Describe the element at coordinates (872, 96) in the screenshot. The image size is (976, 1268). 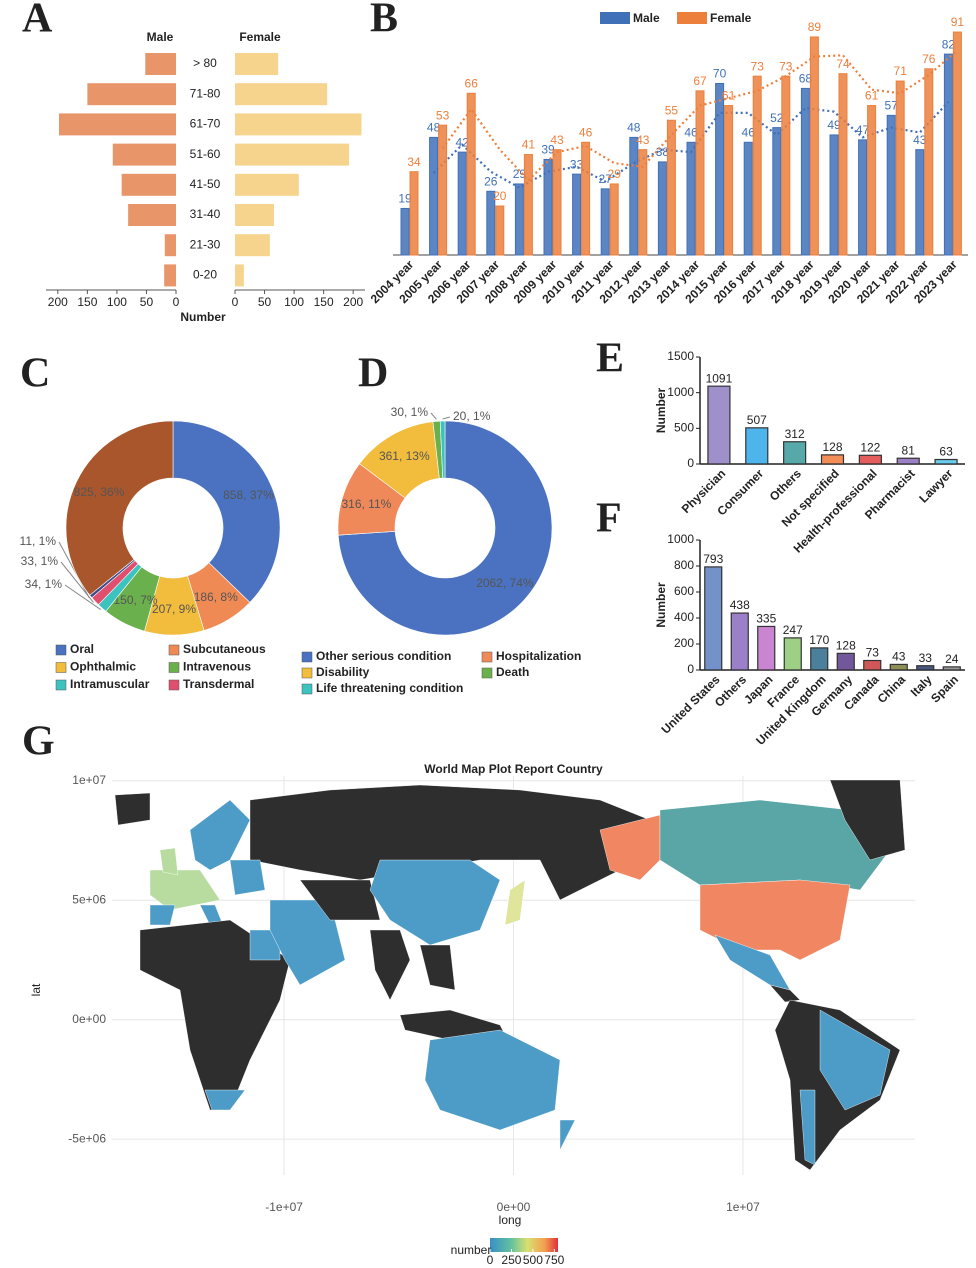
I see `value-label: 61` at that location.